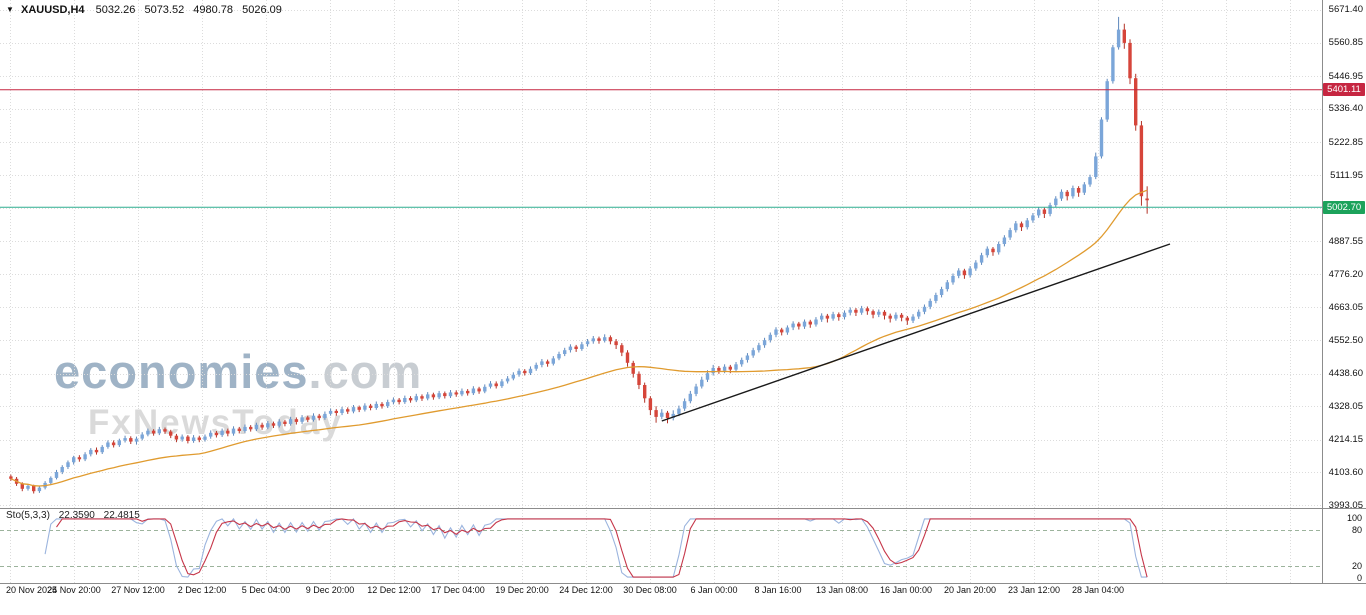 The image size is (1366, 615). I want to click on watermark-line1: economies.com, so click(238, 371).